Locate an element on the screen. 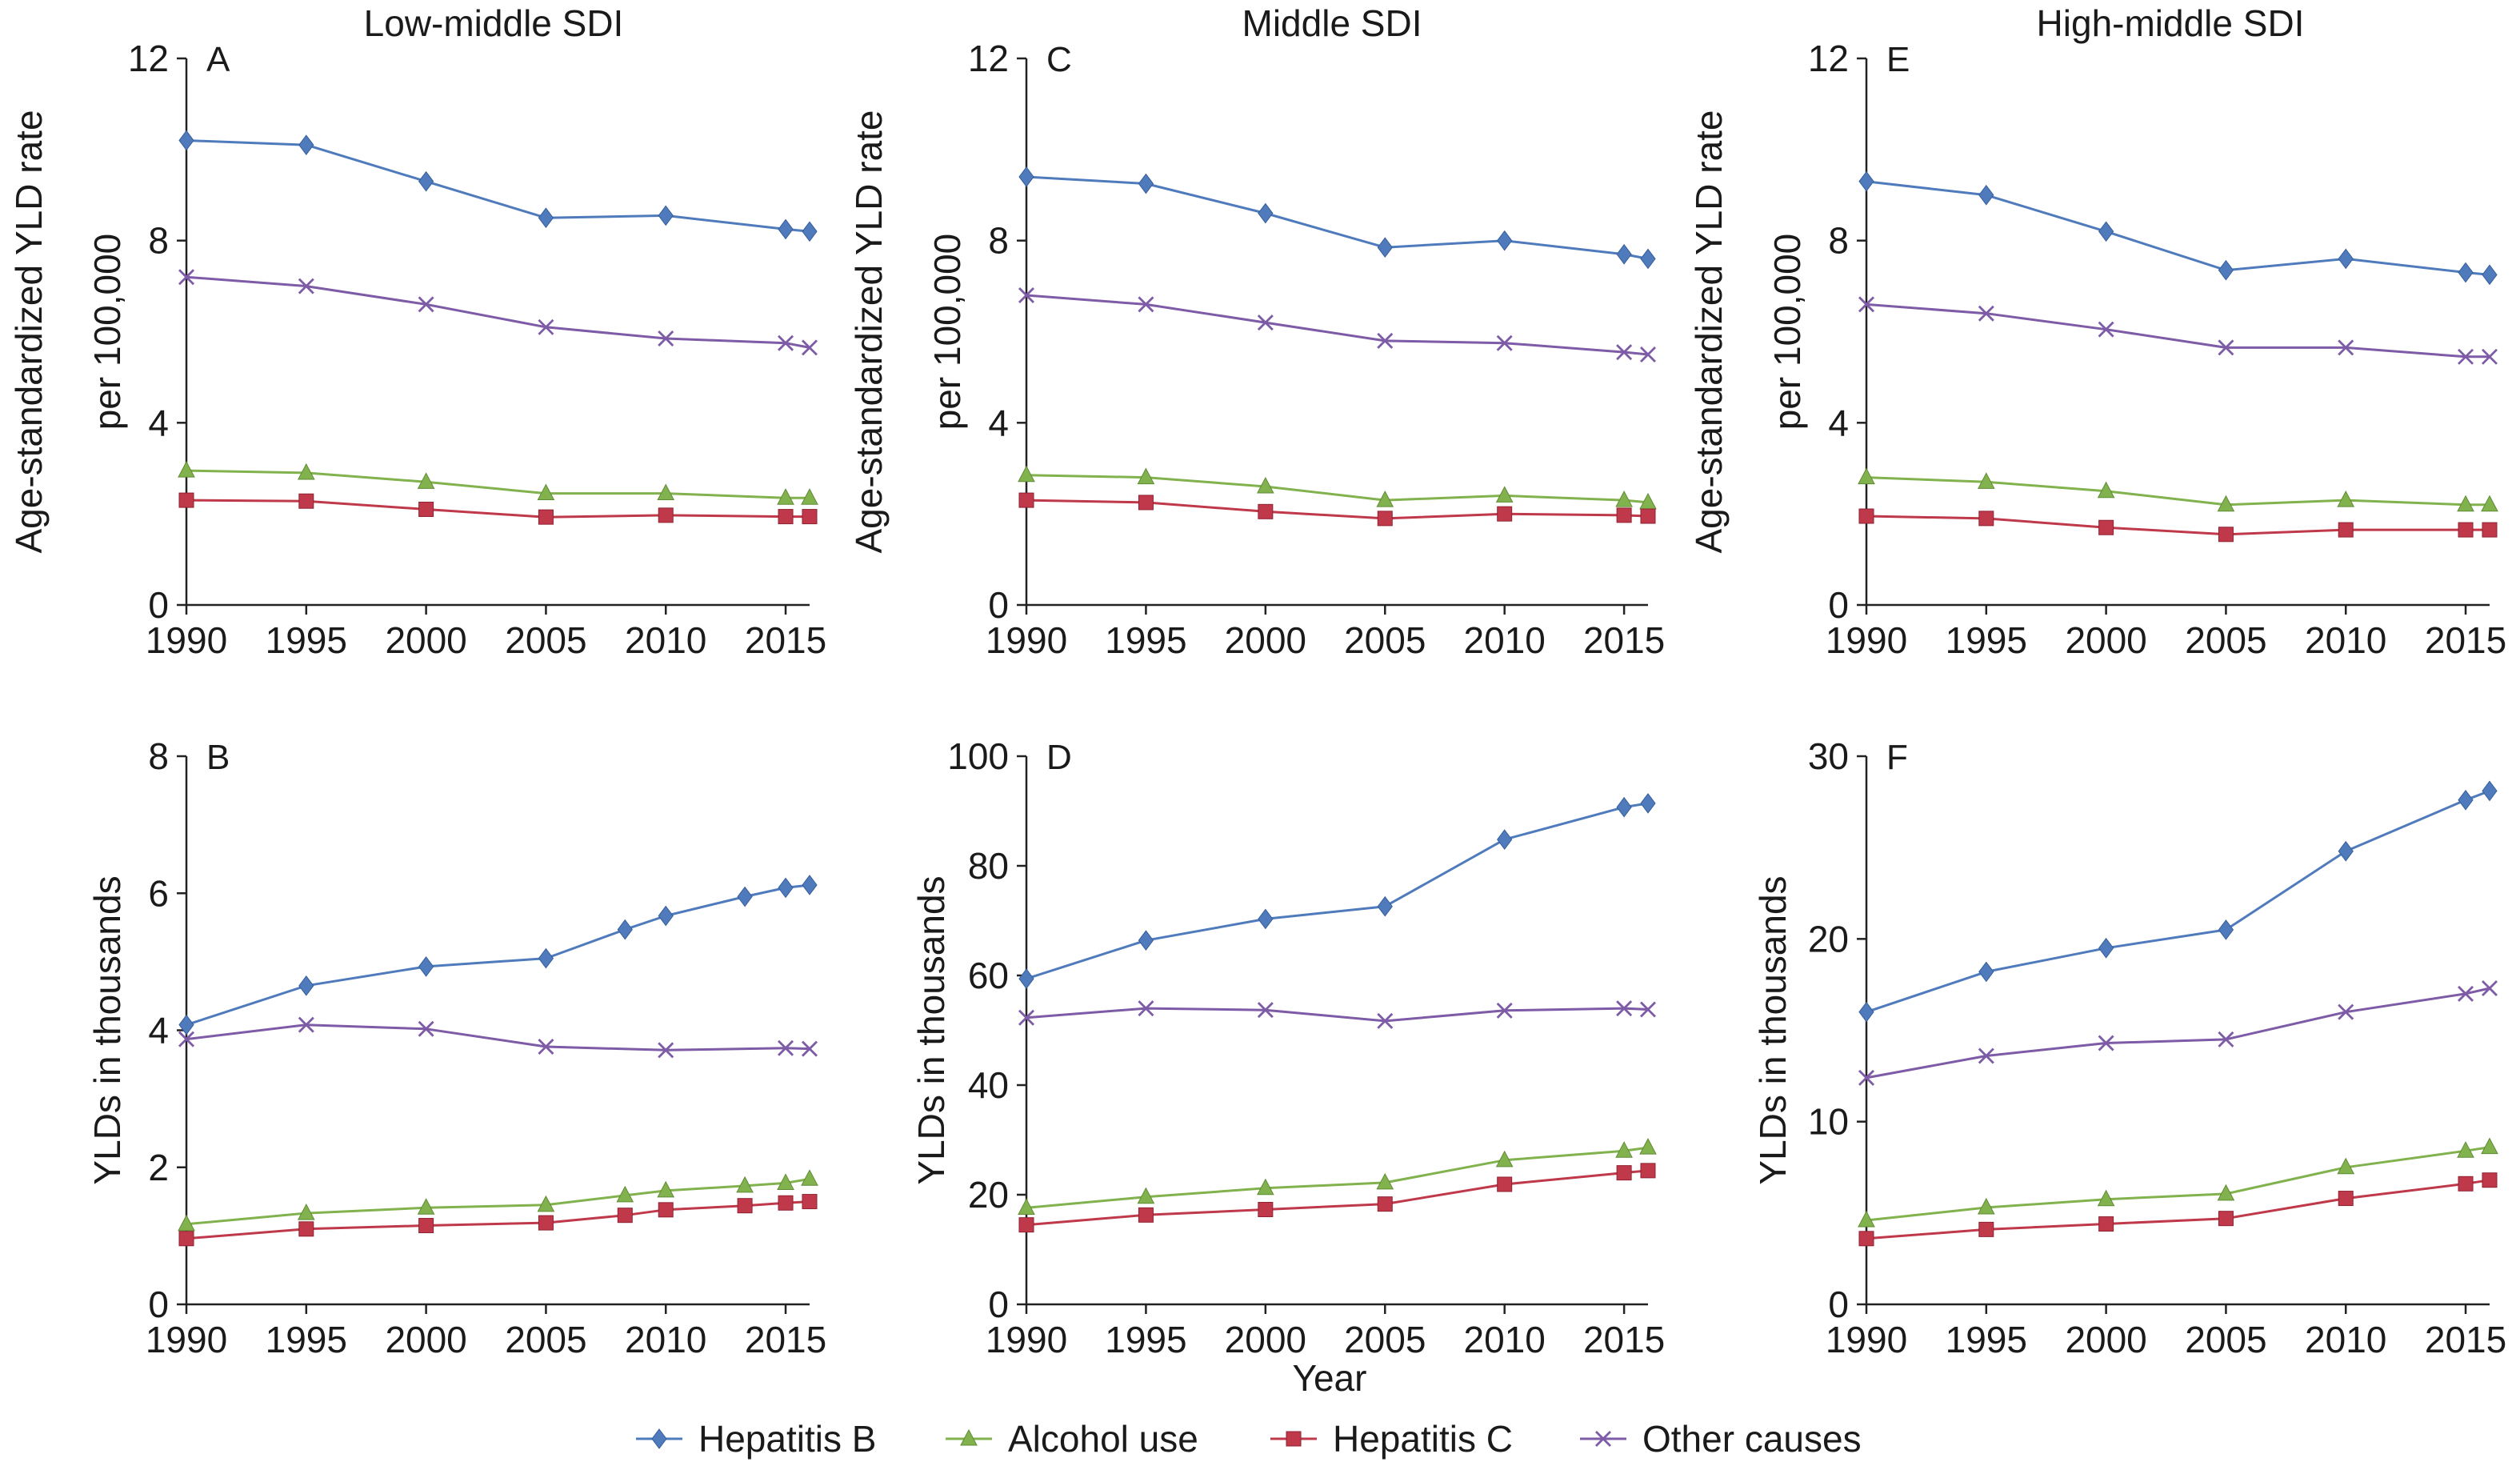 This screenshot has height=1470, width=2520. x-tick-label: 2005 is located at coordinates (1385, 640).